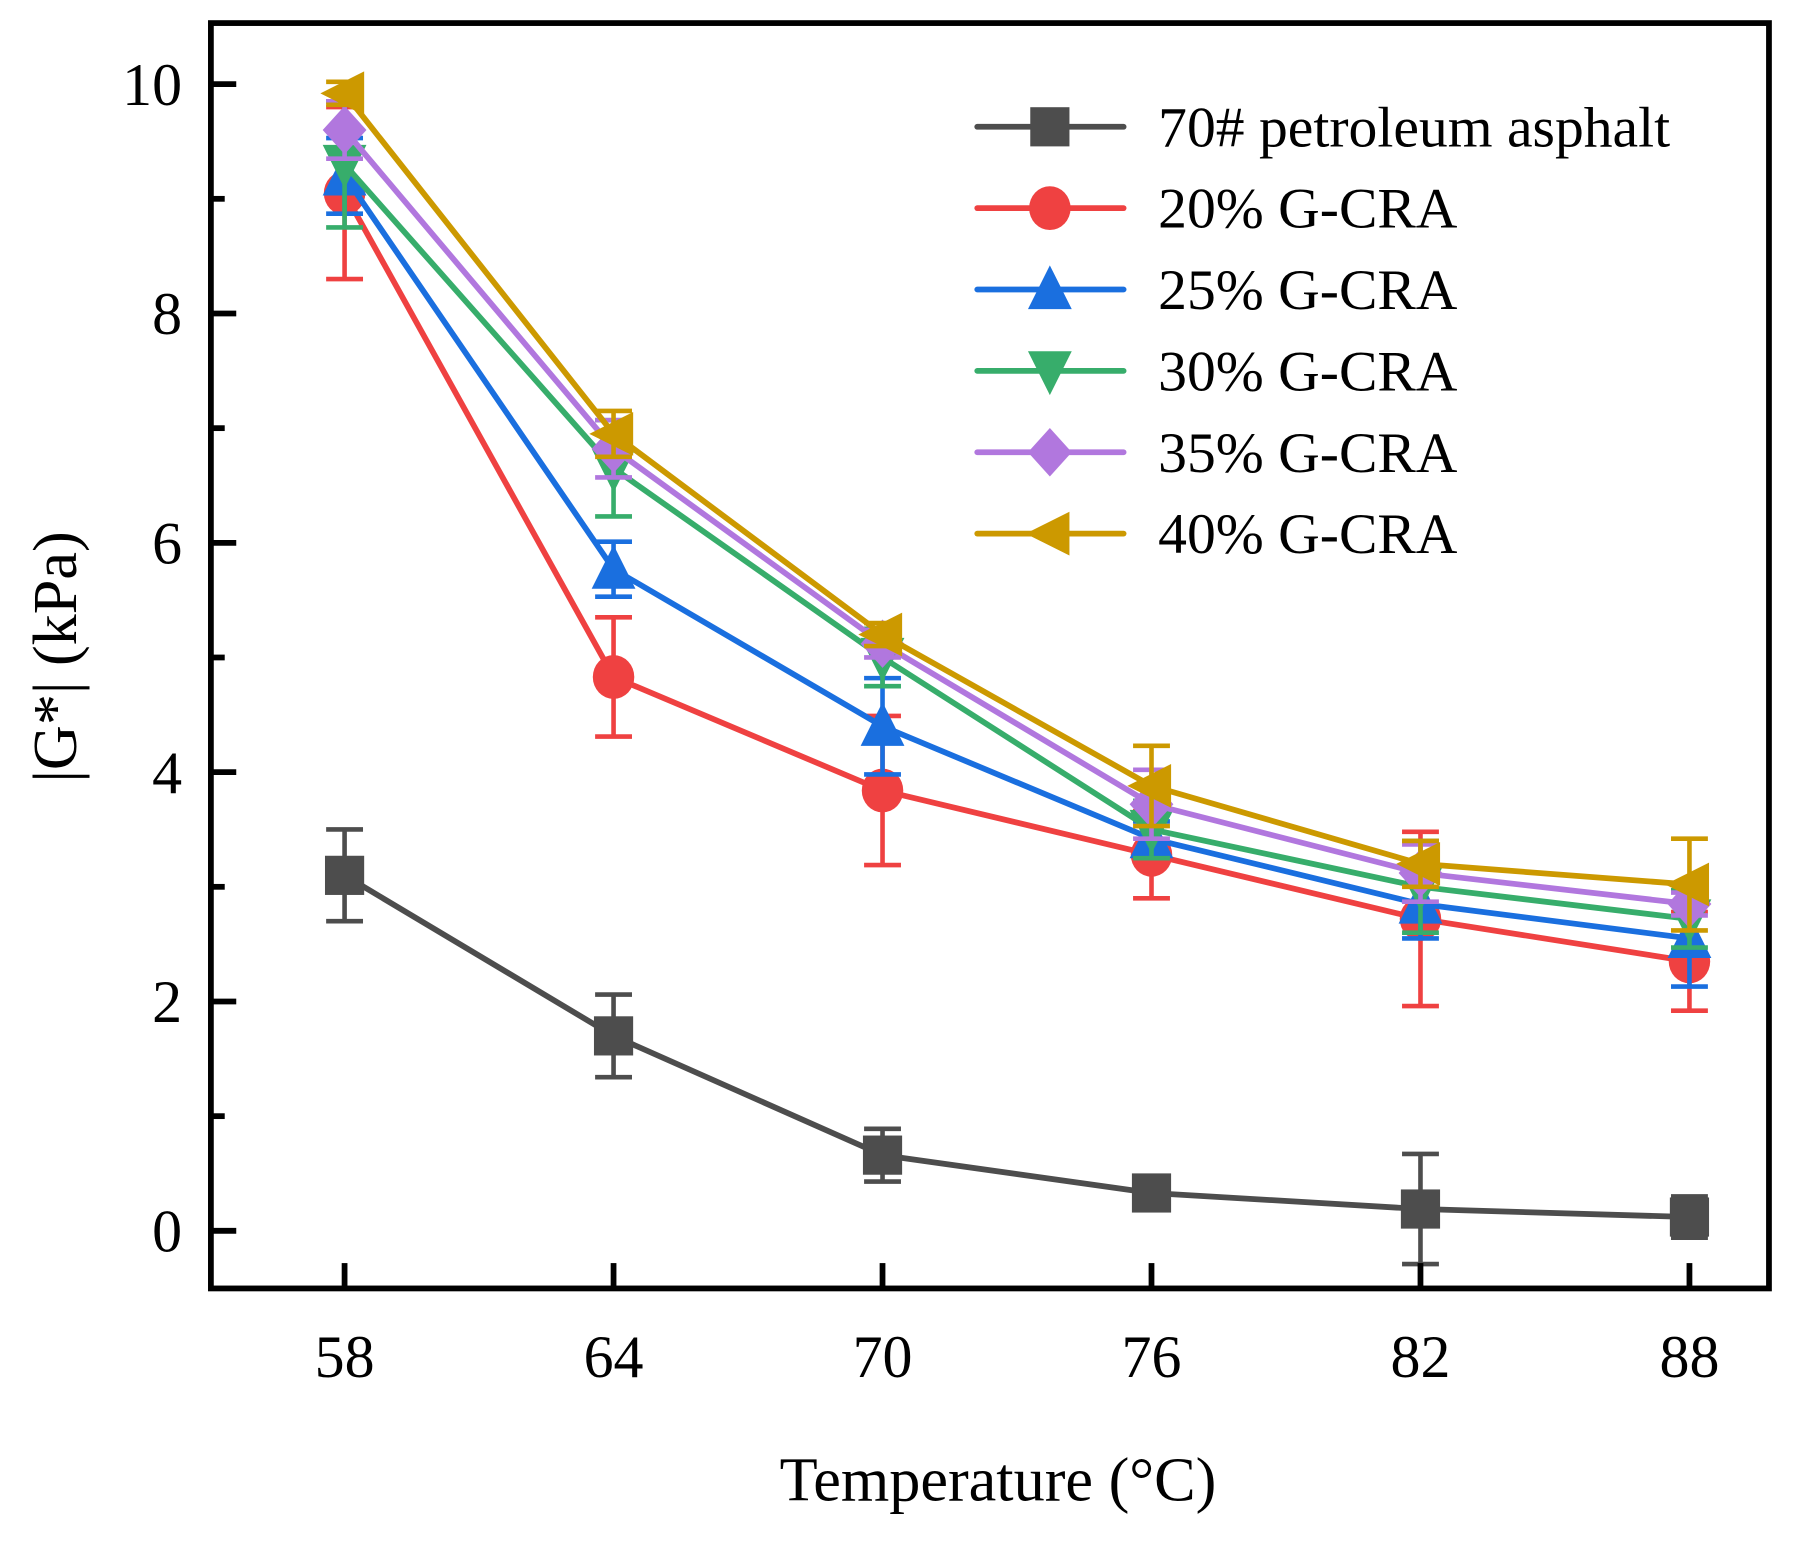  What do you see at coordinates (614, 1357) in the screenshot?
I see `x-tick-label: 64` at bounding box center [614, 1357].